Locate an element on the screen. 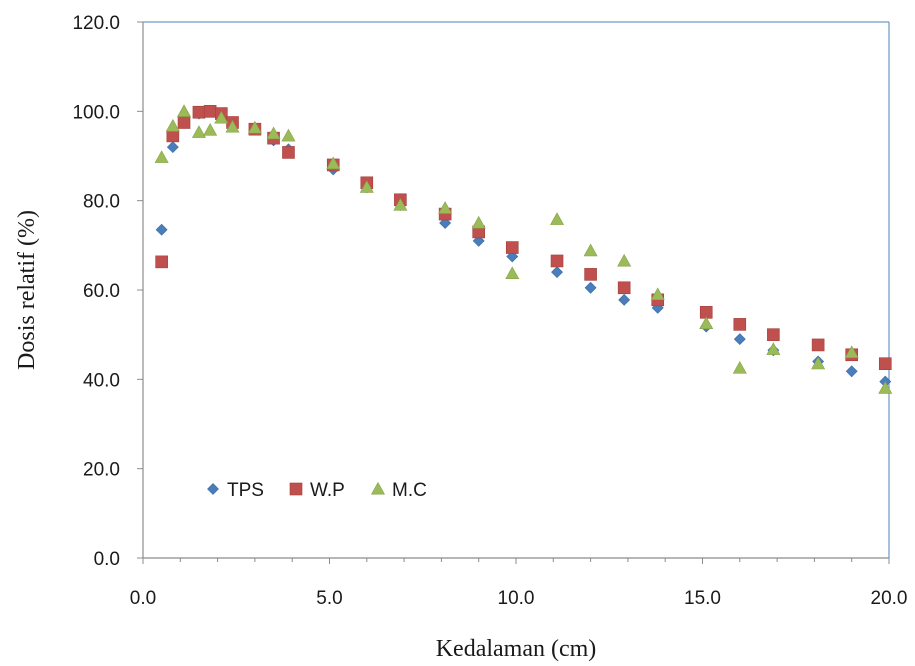  y-tick-label: 120.0 is located at coordinates (96, 23).